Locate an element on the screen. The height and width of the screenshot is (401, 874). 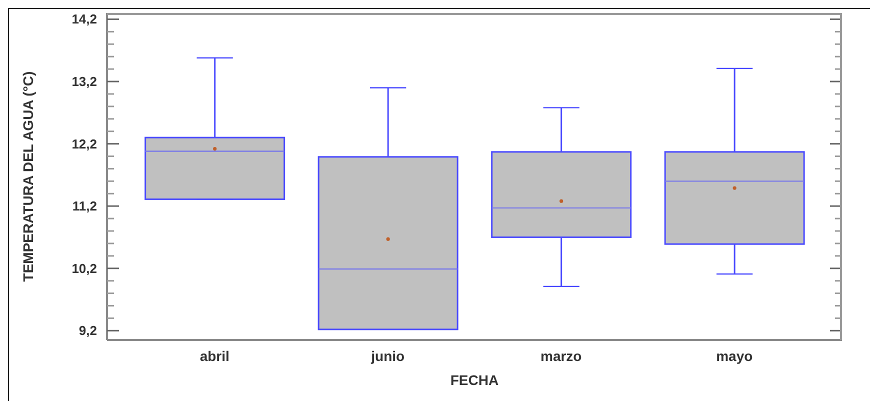
y-axis-title: TEMPERATURA DEL AGUA (°C) is located at coordinates (28, 176).